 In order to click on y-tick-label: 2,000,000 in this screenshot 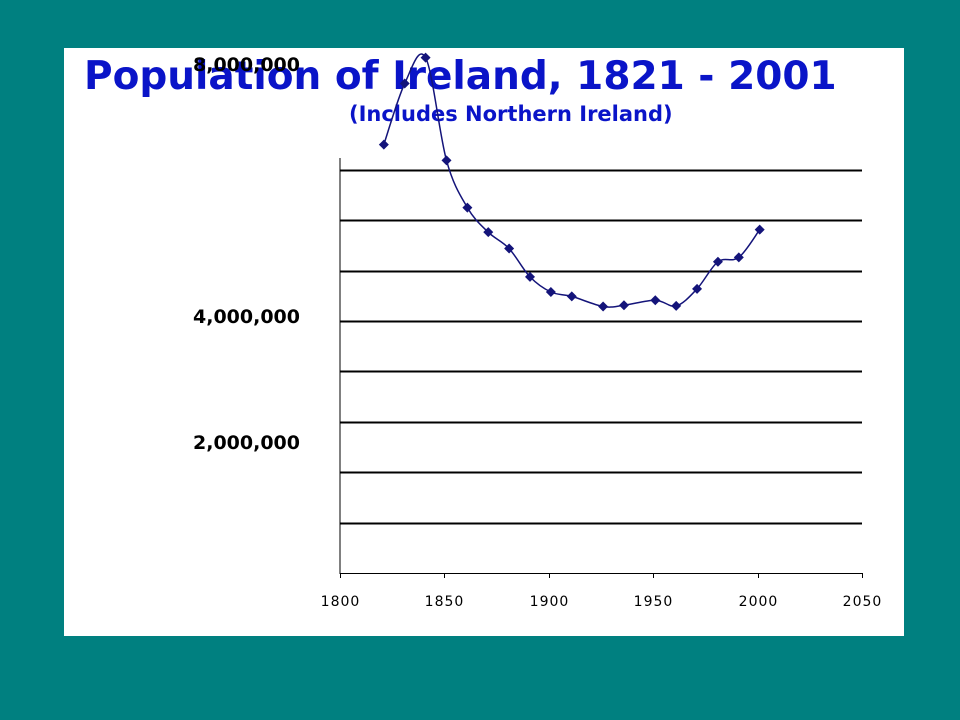, I will do `click(246, 443)`.